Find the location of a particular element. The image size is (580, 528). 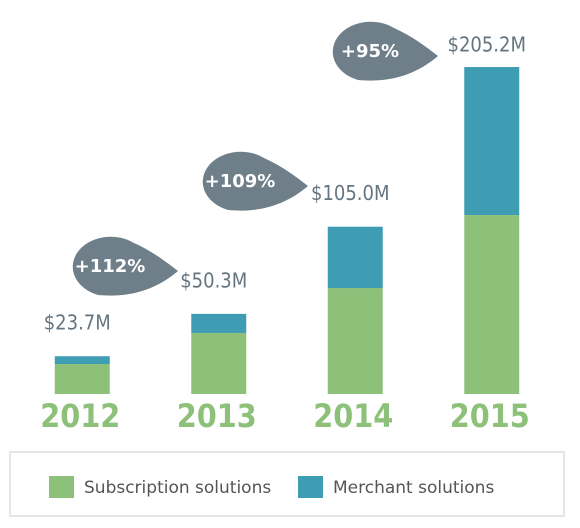

year-label: 2012 is located at coordinates (80, 416).